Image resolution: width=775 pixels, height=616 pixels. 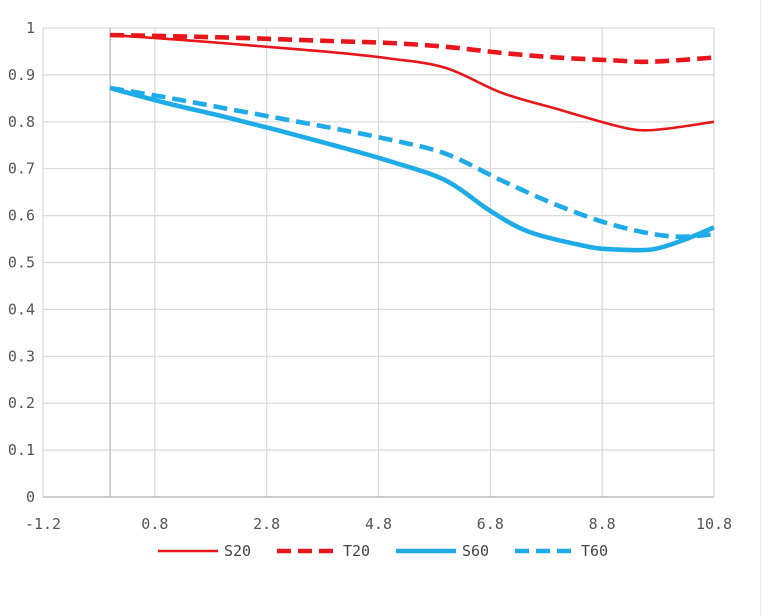 What do you see at coordinates (30, 28) in the screenshot?
I see `y-tick-label: 1` at bounding box center [30, 28].